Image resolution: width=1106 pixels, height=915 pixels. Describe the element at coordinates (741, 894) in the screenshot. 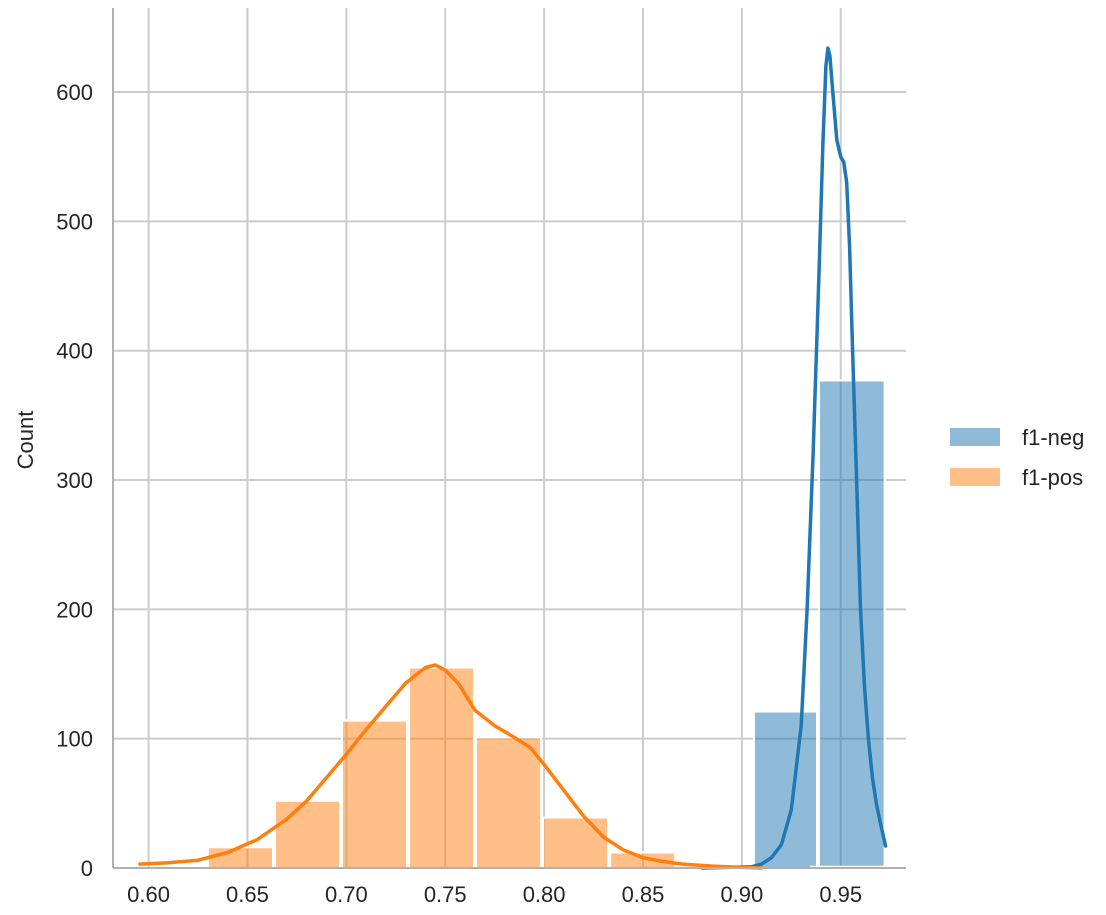

I see `x-tick-label: 0.90` at that location.